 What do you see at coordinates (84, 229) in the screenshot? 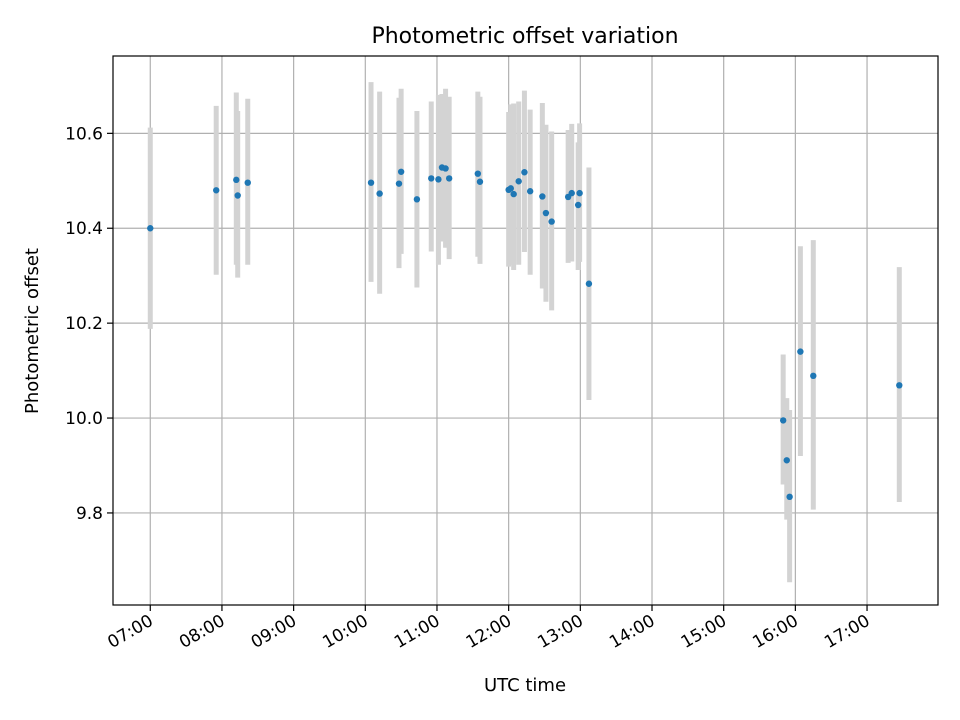
I see `y-tick-label: 10.4` at bounding box center [84, 229].